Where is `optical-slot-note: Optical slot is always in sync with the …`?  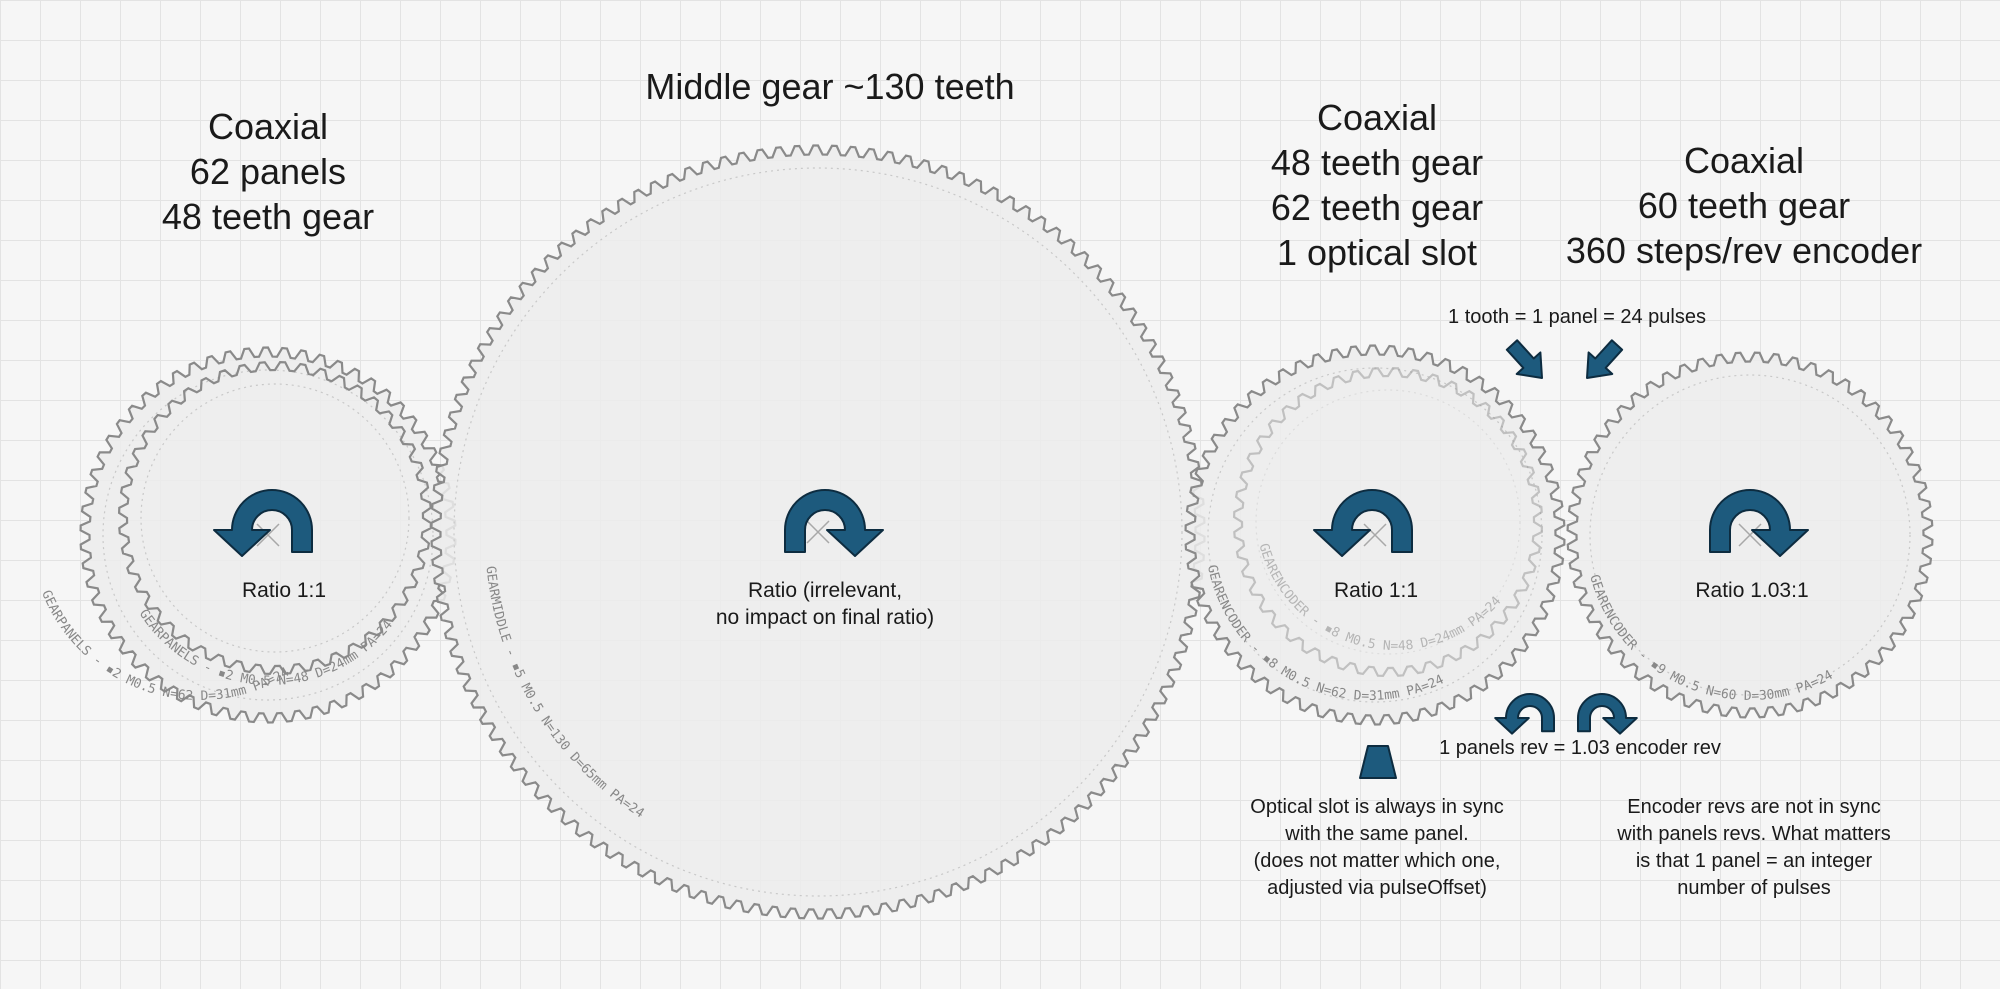 optical-slot-note: Optical slot is always in sync with the … is located at coordinates (1377, 847).